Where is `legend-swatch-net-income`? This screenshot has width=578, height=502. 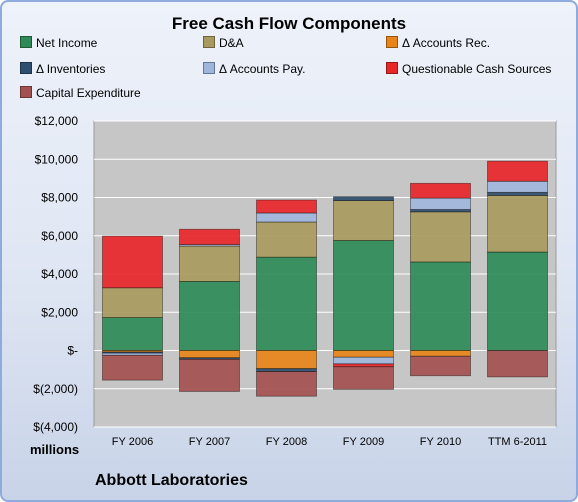 legend-swatch-net-income is located at coordinates (26, 42).